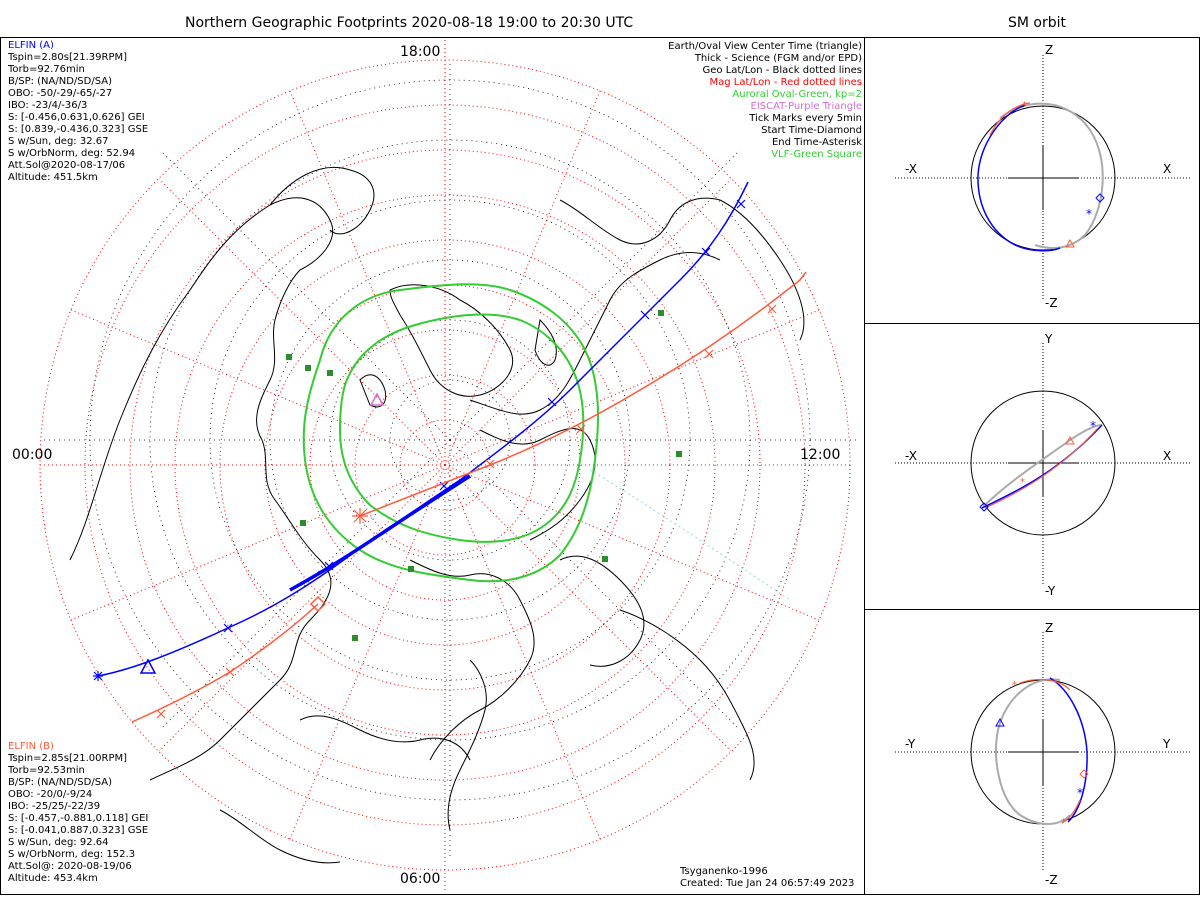 This screenshot has height=900, width=1200. I want to click on legend-item: Thick - Science (FGM and/or EPD), so click(778, 58).